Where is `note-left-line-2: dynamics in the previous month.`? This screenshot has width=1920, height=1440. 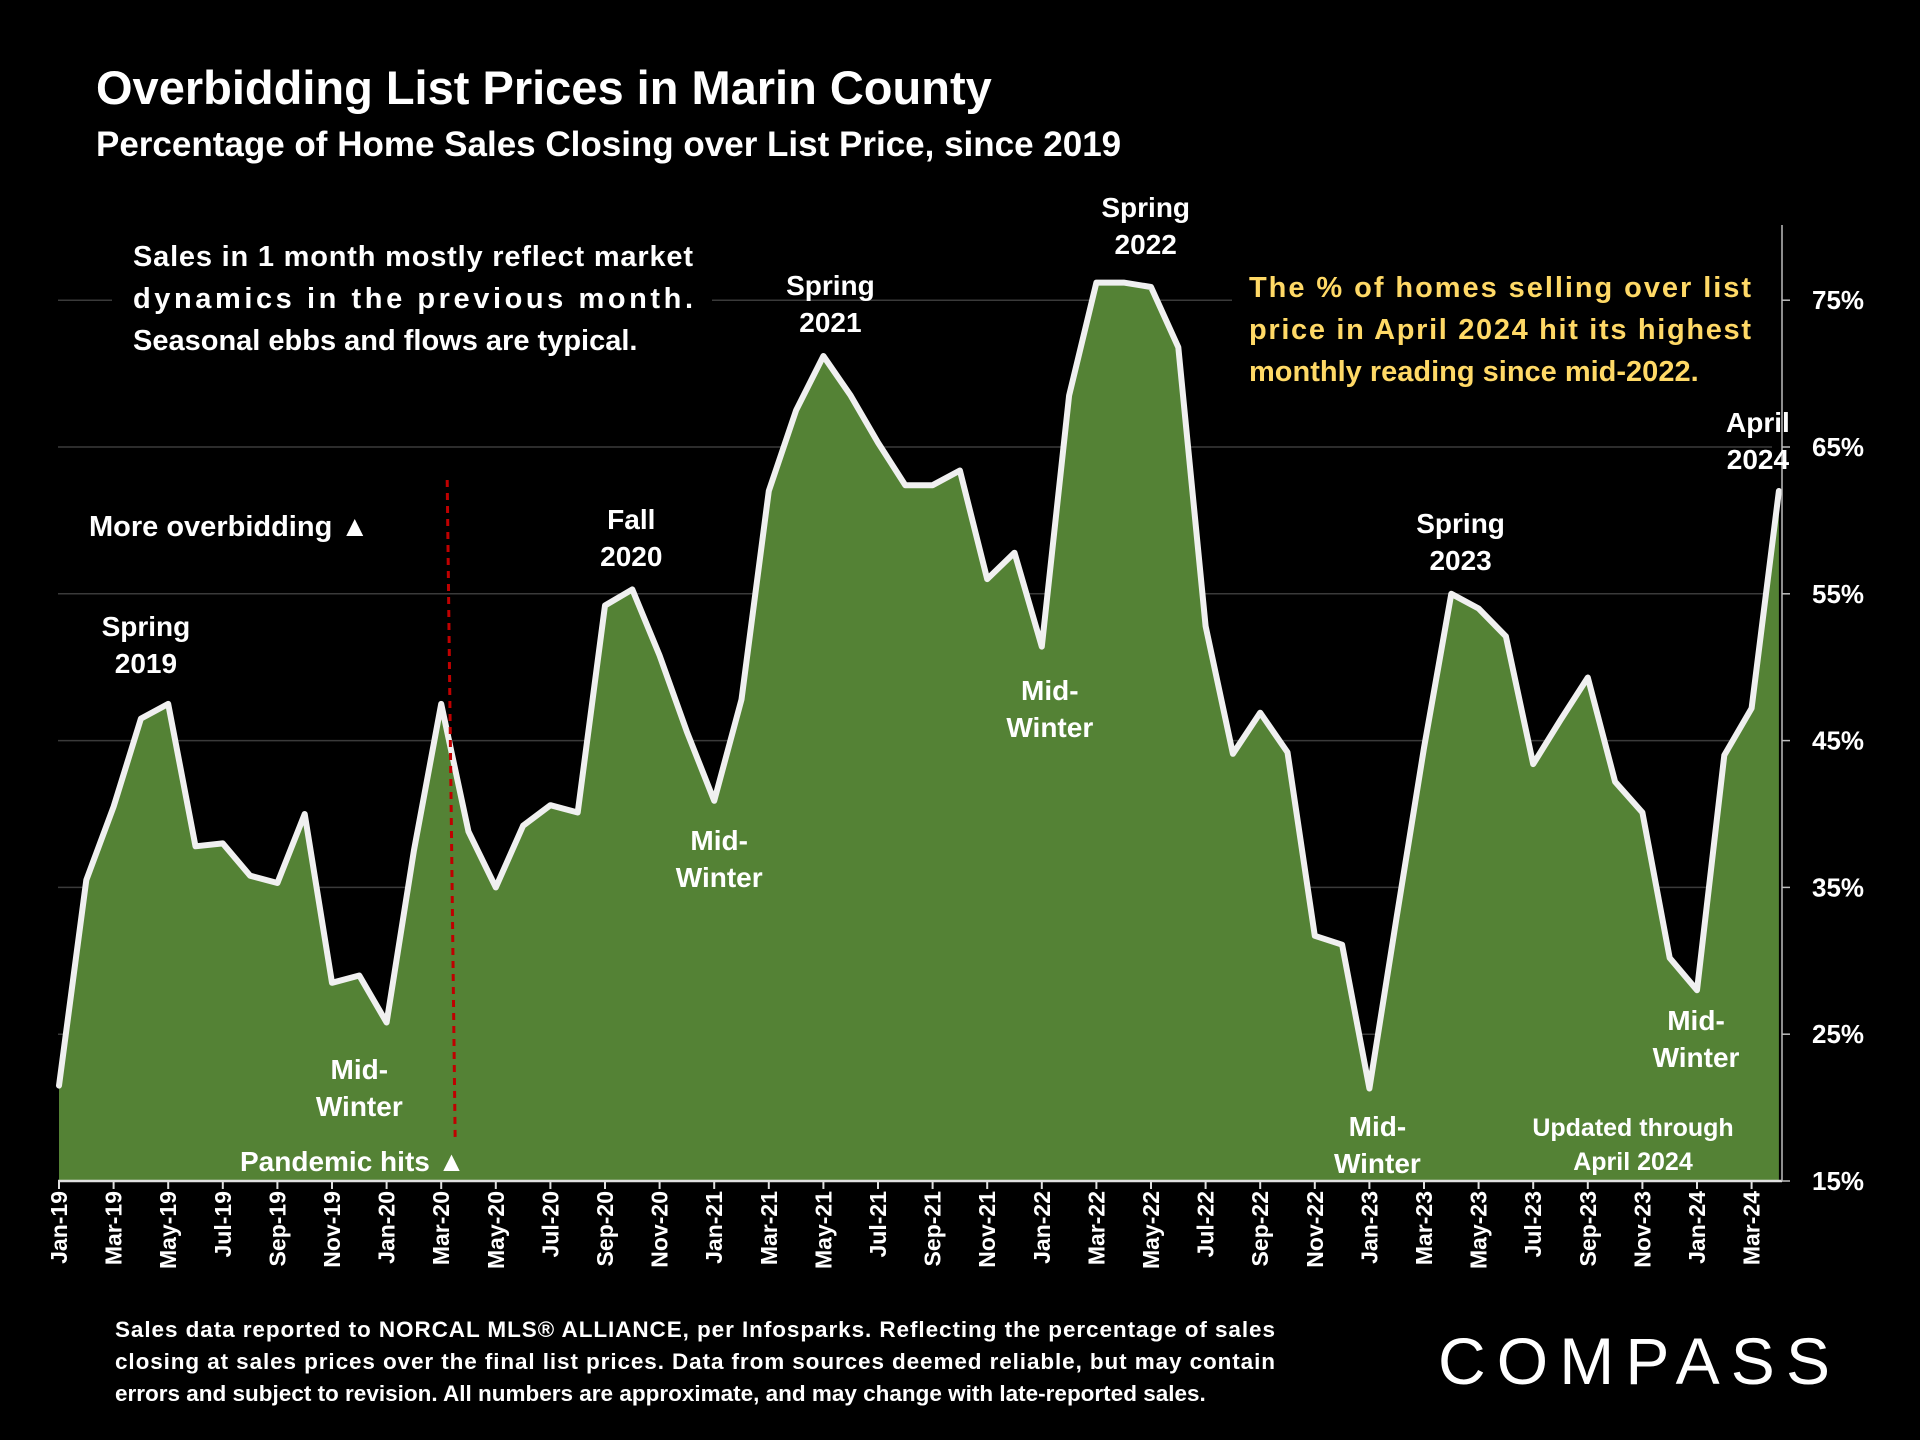 note-left-line-2: dynamics in the previous month. is located at coordinates (413, 299).